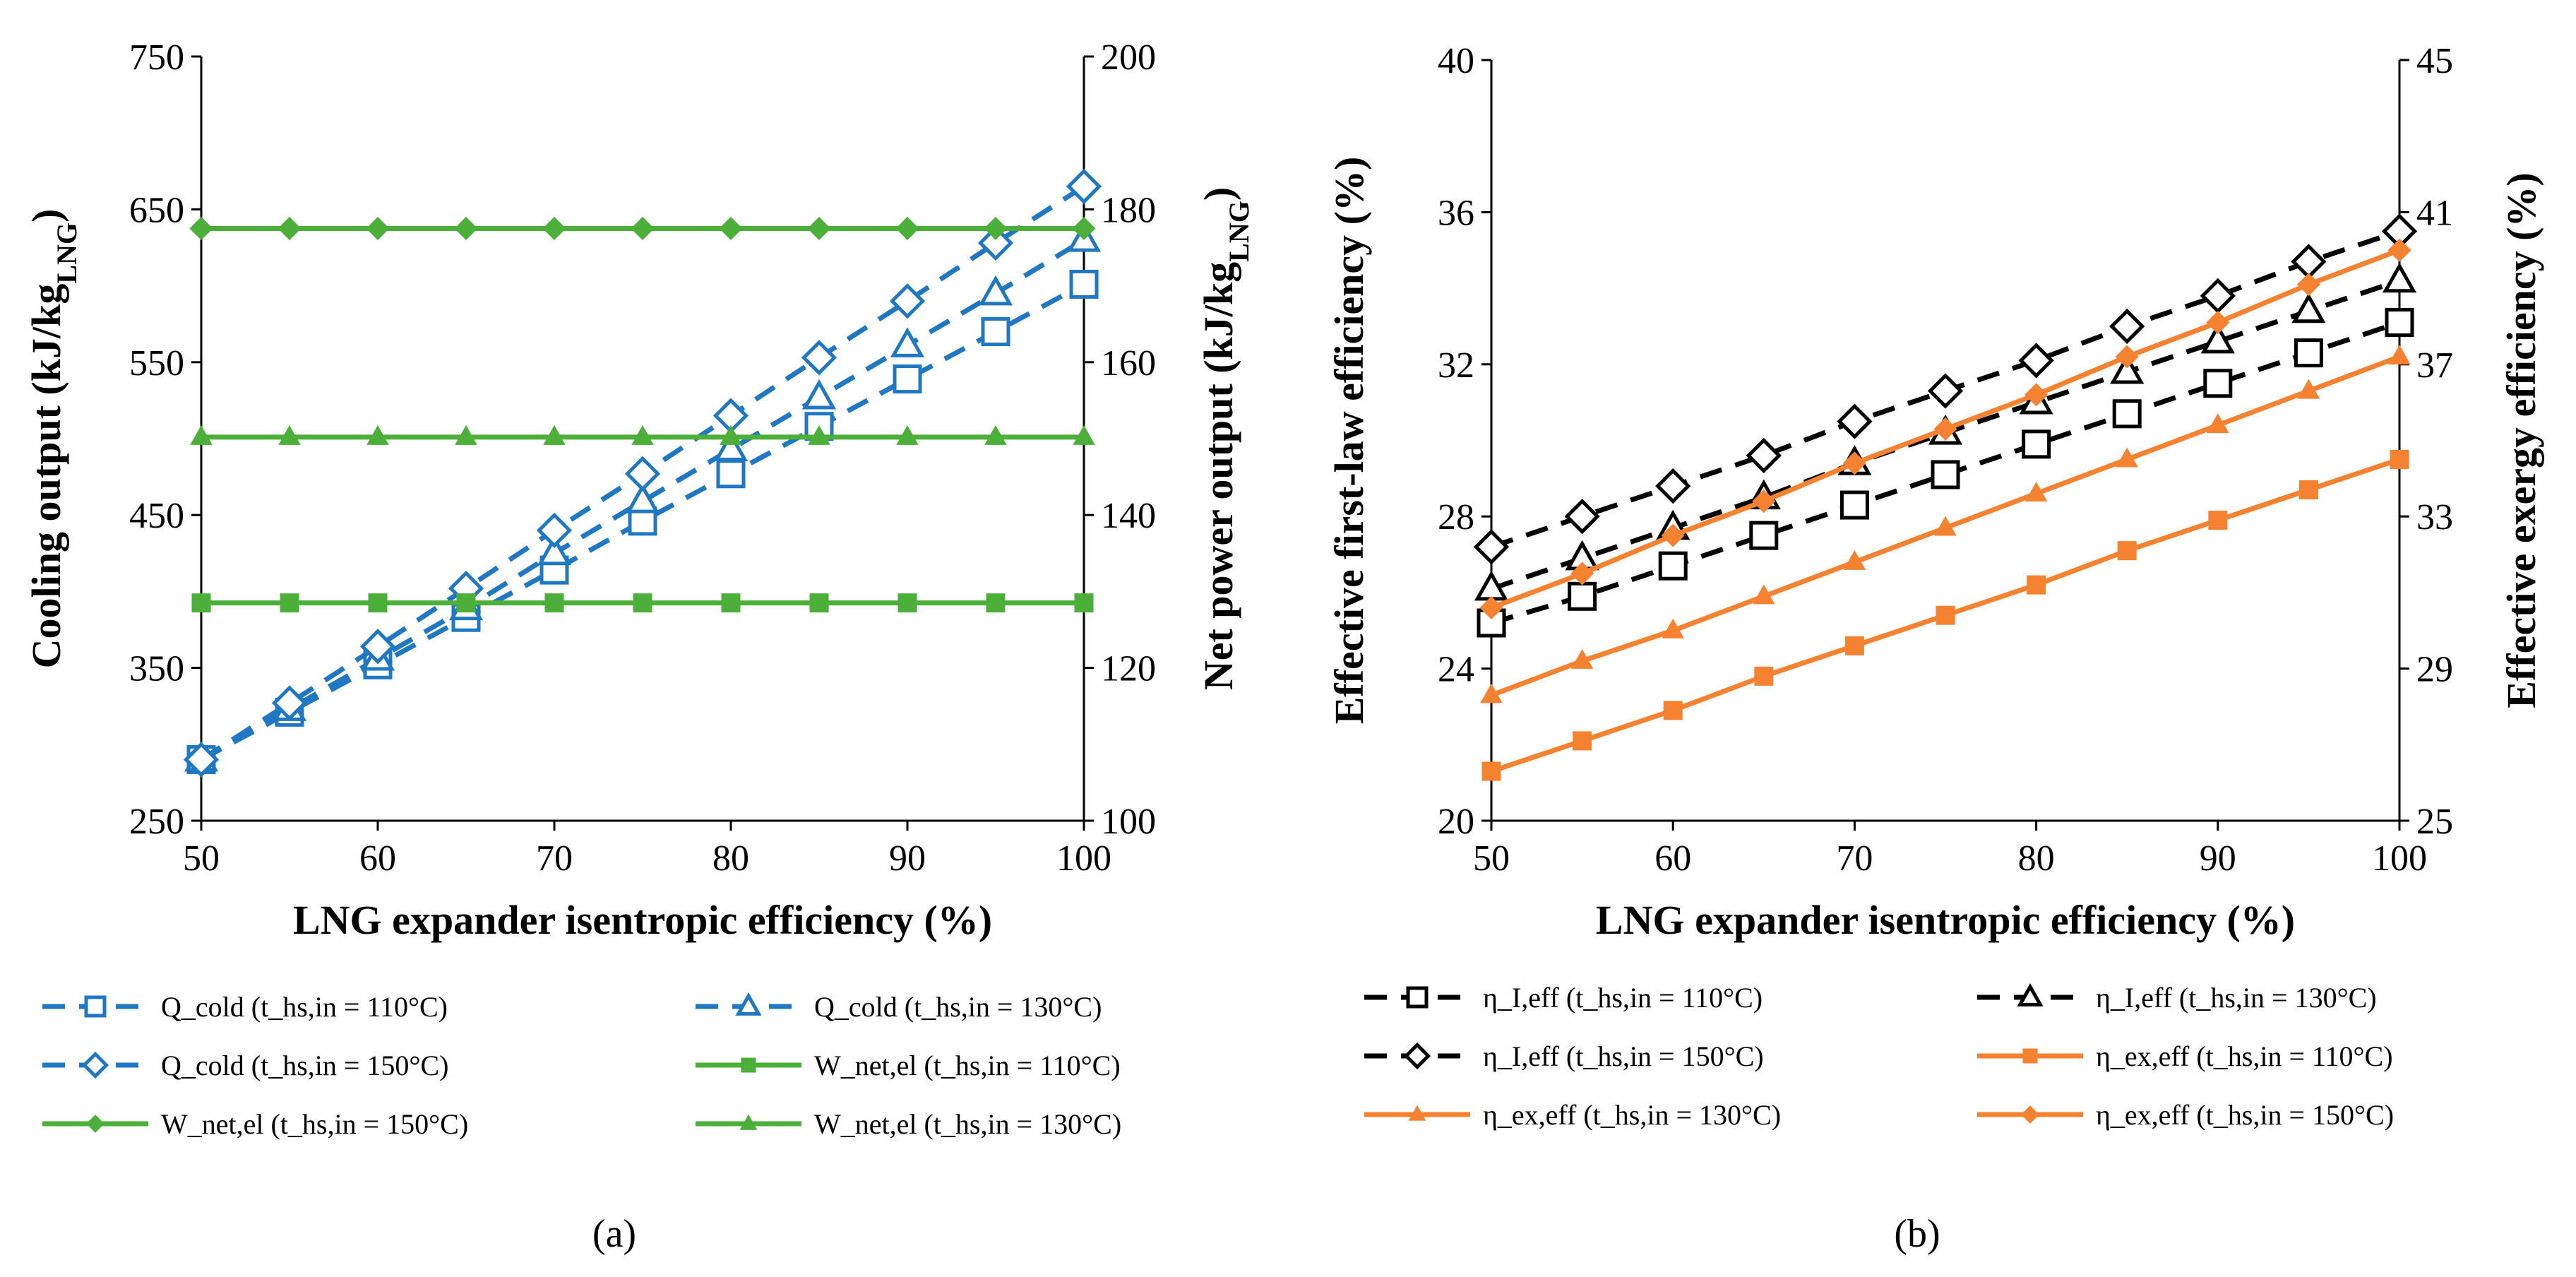 This screenshot has height=1277, width=2576. I want to click on x-tick-label: 60, so click(1672, 858).